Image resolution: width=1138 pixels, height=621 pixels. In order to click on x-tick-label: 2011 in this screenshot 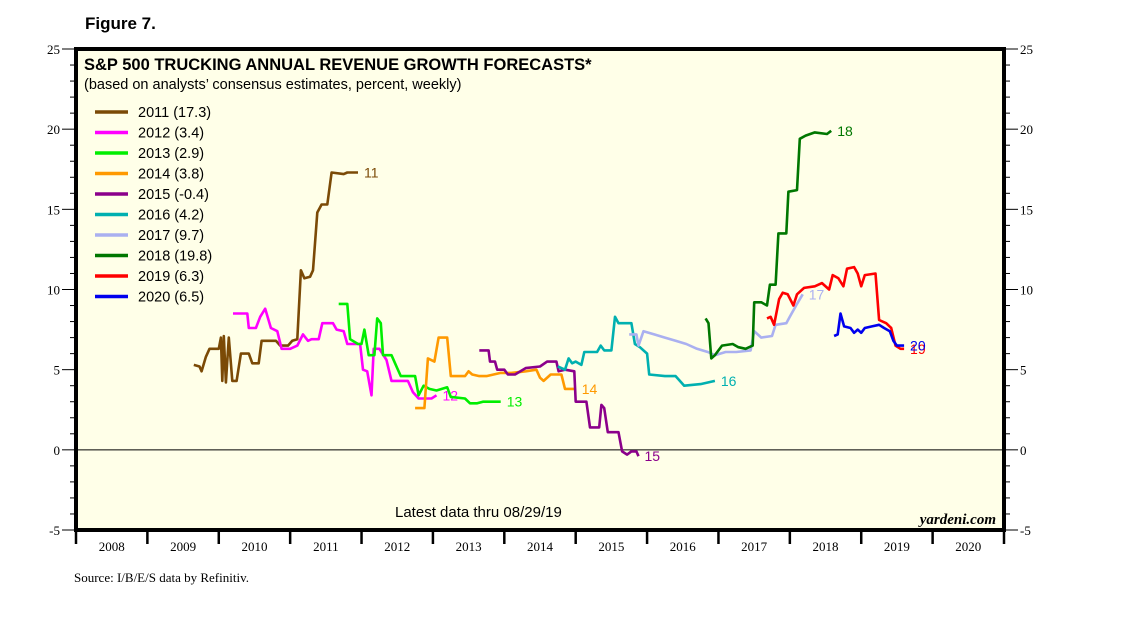, I will do `click(326, 546)`.